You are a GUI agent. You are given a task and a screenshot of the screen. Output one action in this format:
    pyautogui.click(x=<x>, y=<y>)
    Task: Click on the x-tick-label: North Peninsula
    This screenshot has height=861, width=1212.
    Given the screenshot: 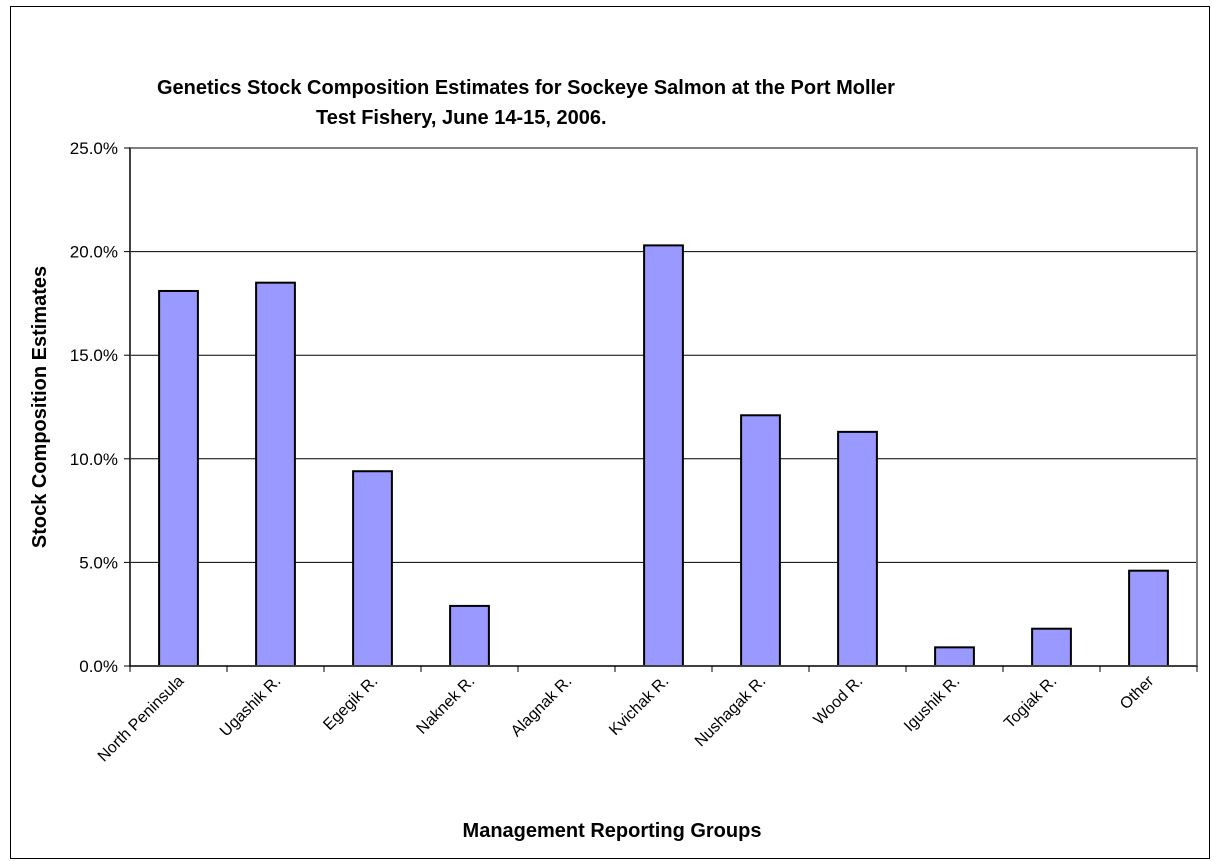 What is the action you would take?
    pyautogui.click(x=141, y=719)
    